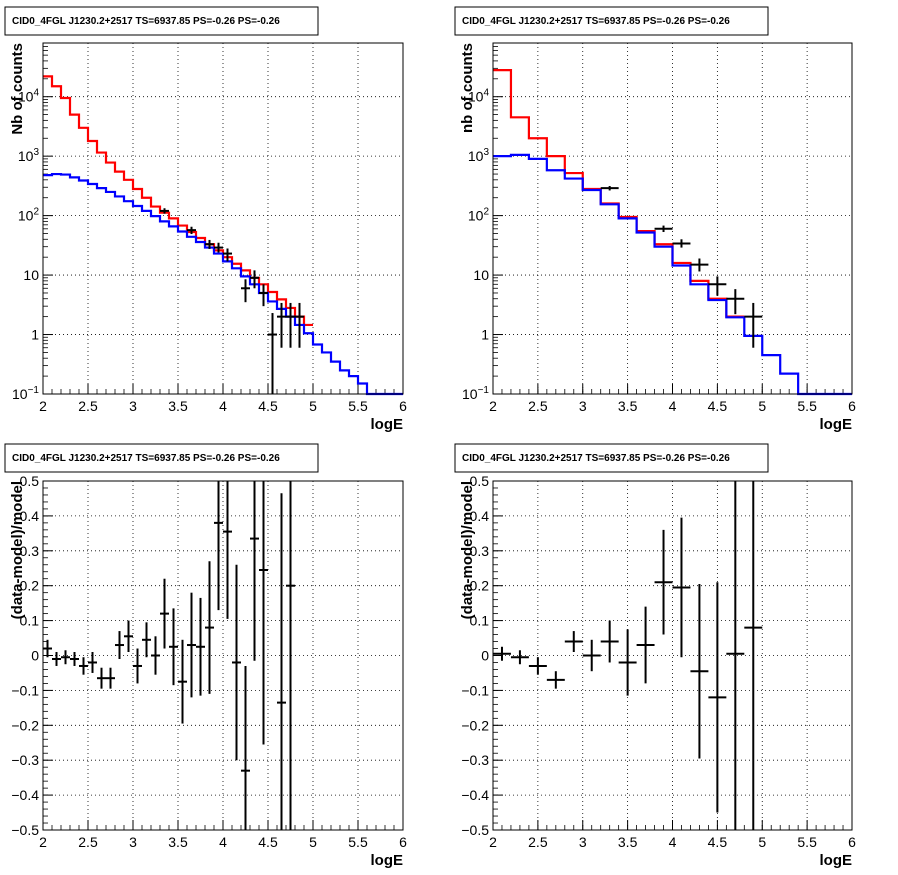 The height and width of the screenshot is (875, 898). Describe the element at coordinates (619, 193) in the screenshot. I see `total-model-histogram` at that location.